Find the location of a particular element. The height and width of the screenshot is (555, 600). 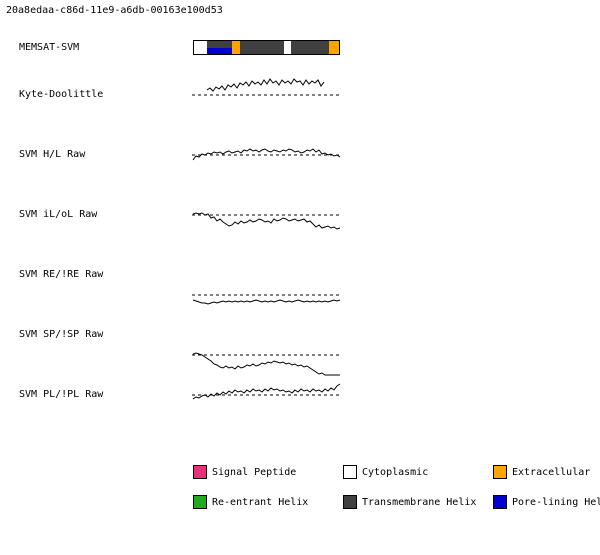

row-label-memsat-svm: MEMSAT-SVM is located at coordinates (49, 47).